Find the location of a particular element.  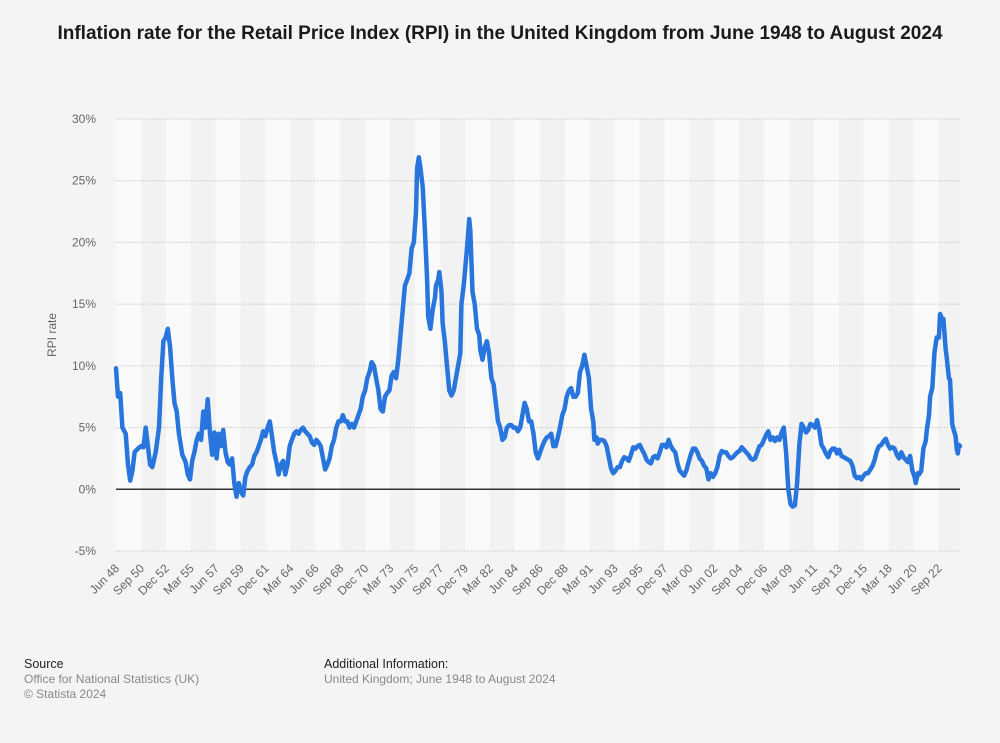

source-text: Office for National Statistics (UK) is located at coordinates (112, 679).